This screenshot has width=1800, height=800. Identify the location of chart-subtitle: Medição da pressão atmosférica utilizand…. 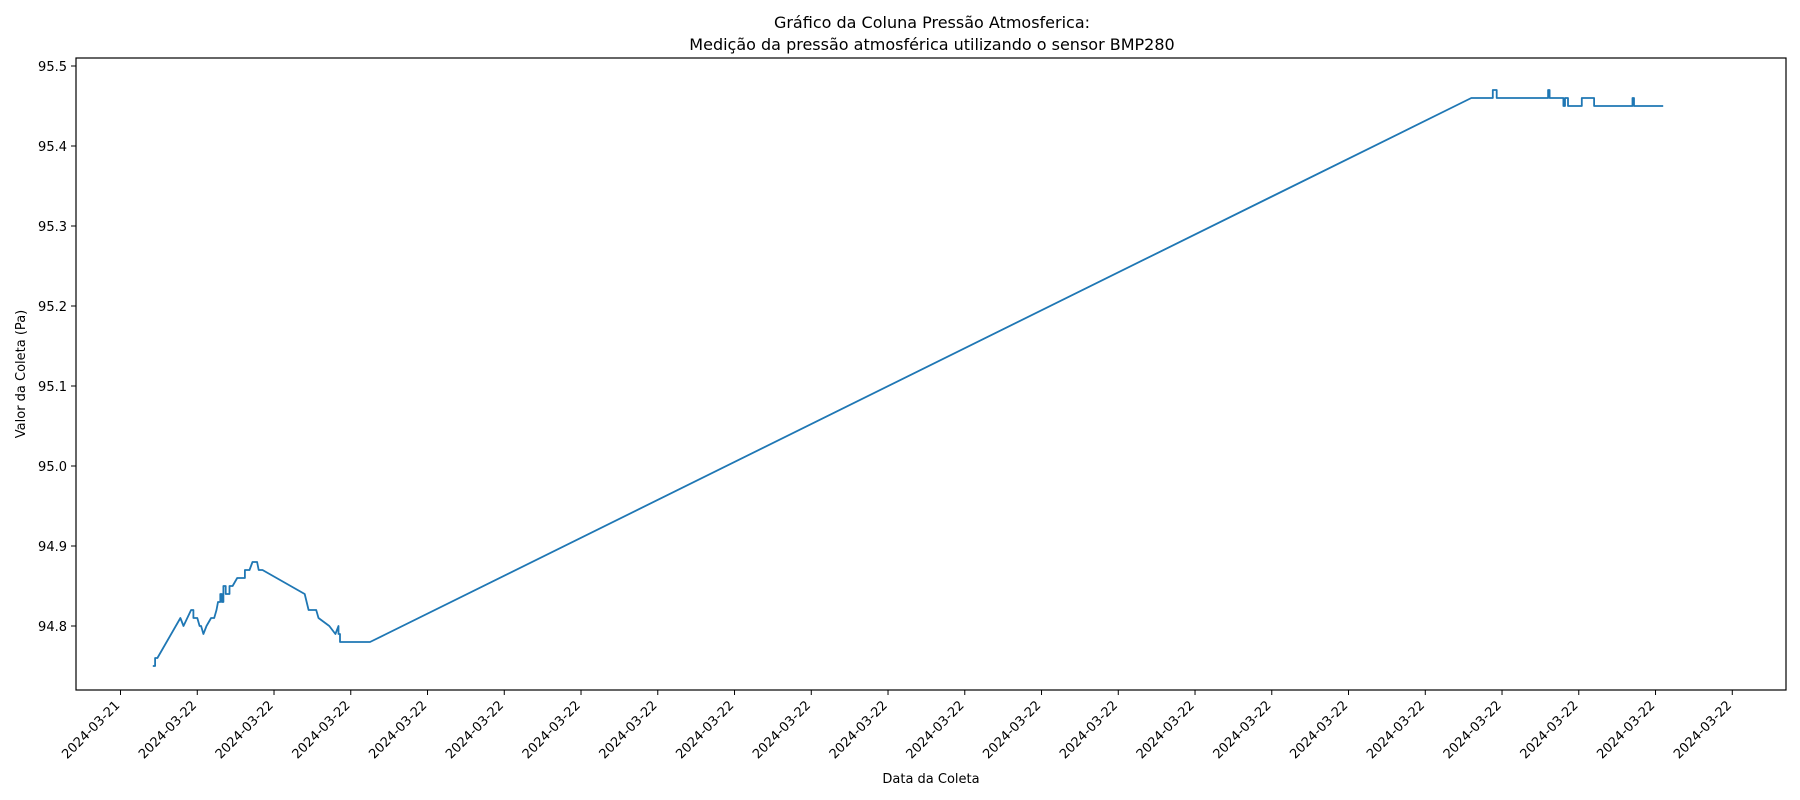
(931, 44).